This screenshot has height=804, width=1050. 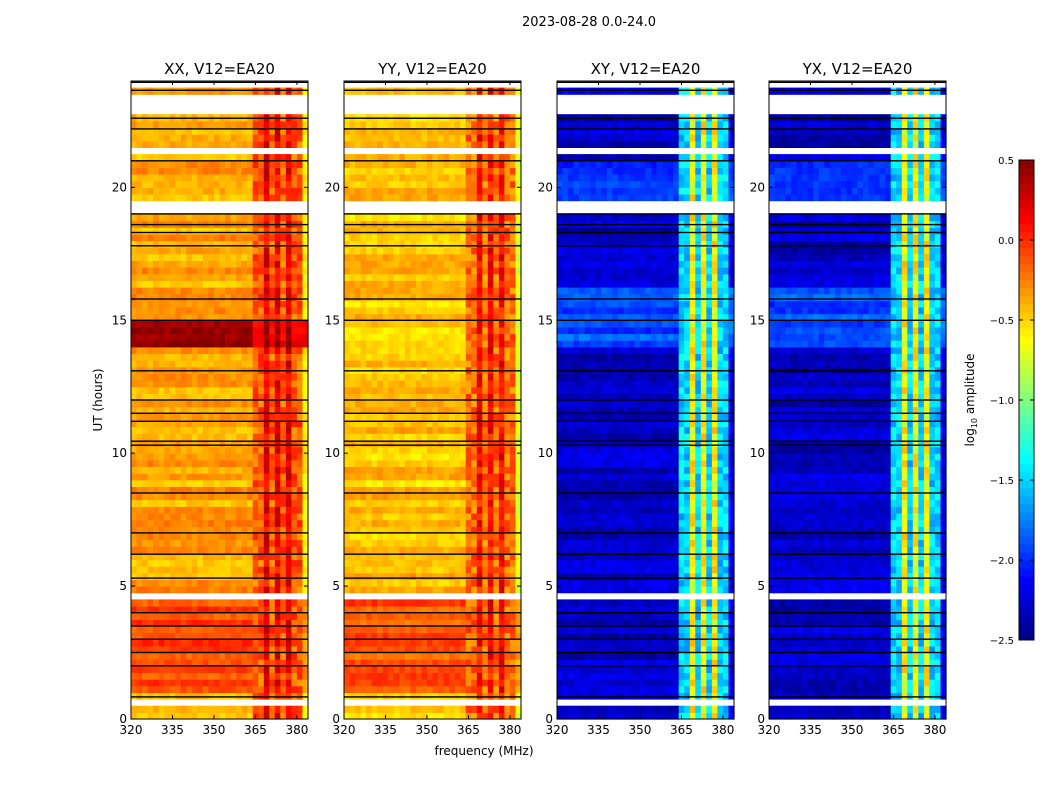 What do you see at coordinates (219, 320) in the screenshot?
I see `flag-line` at bounding box center [219, 320].